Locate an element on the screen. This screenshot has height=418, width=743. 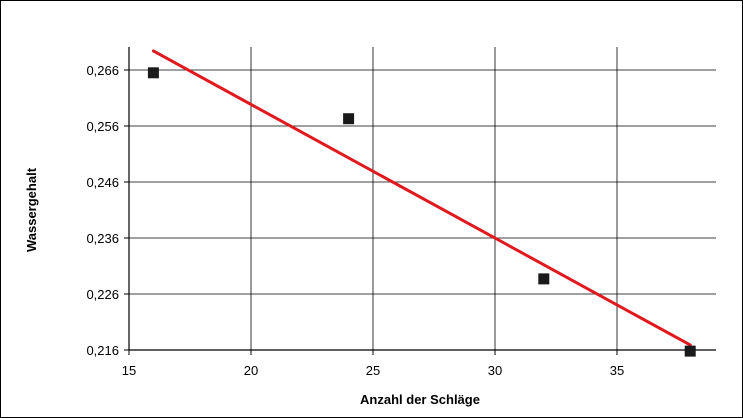
x-axis-title: Anzahl der Schläge is located at coordinates (420, 399).